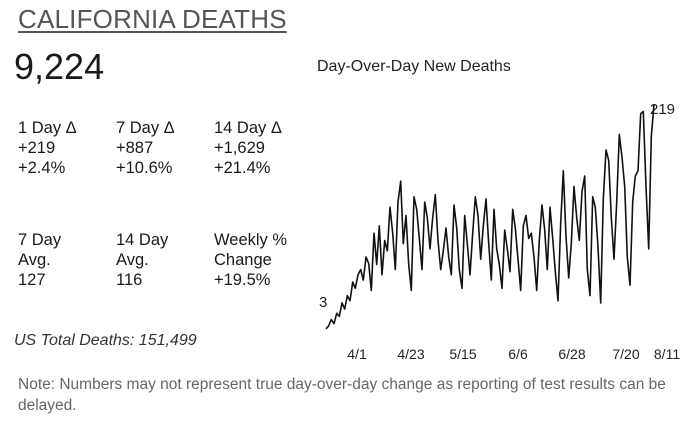 The image size is (700, 427). What do you see at coordinates (357, 354) in the screenshot?
I see `x-tick-label: 4/1` at bounding box center [357, 354].